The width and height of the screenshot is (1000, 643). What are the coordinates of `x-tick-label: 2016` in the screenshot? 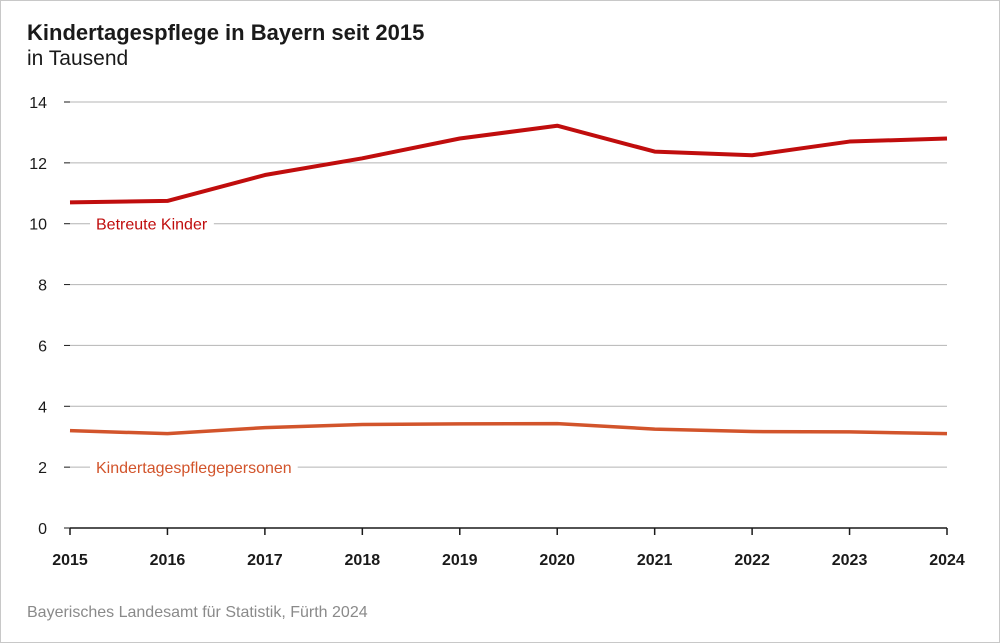 It's located at (168, 560).